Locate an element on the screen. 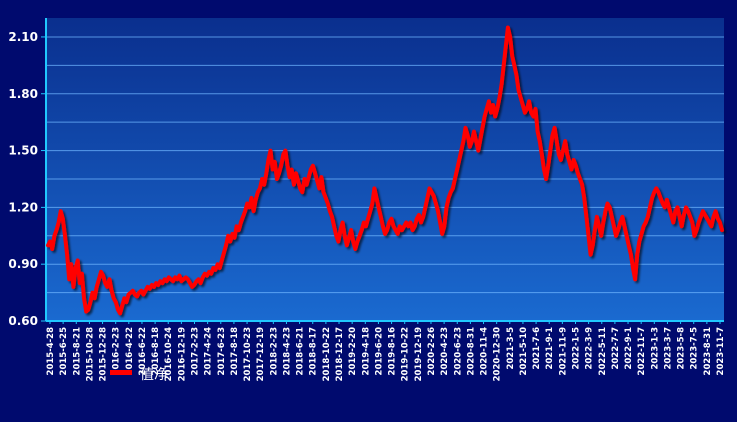 This screenshot has height=422, width=737. x-tick-label-32: 2020-8-31 is located at coordinates (471, 351).